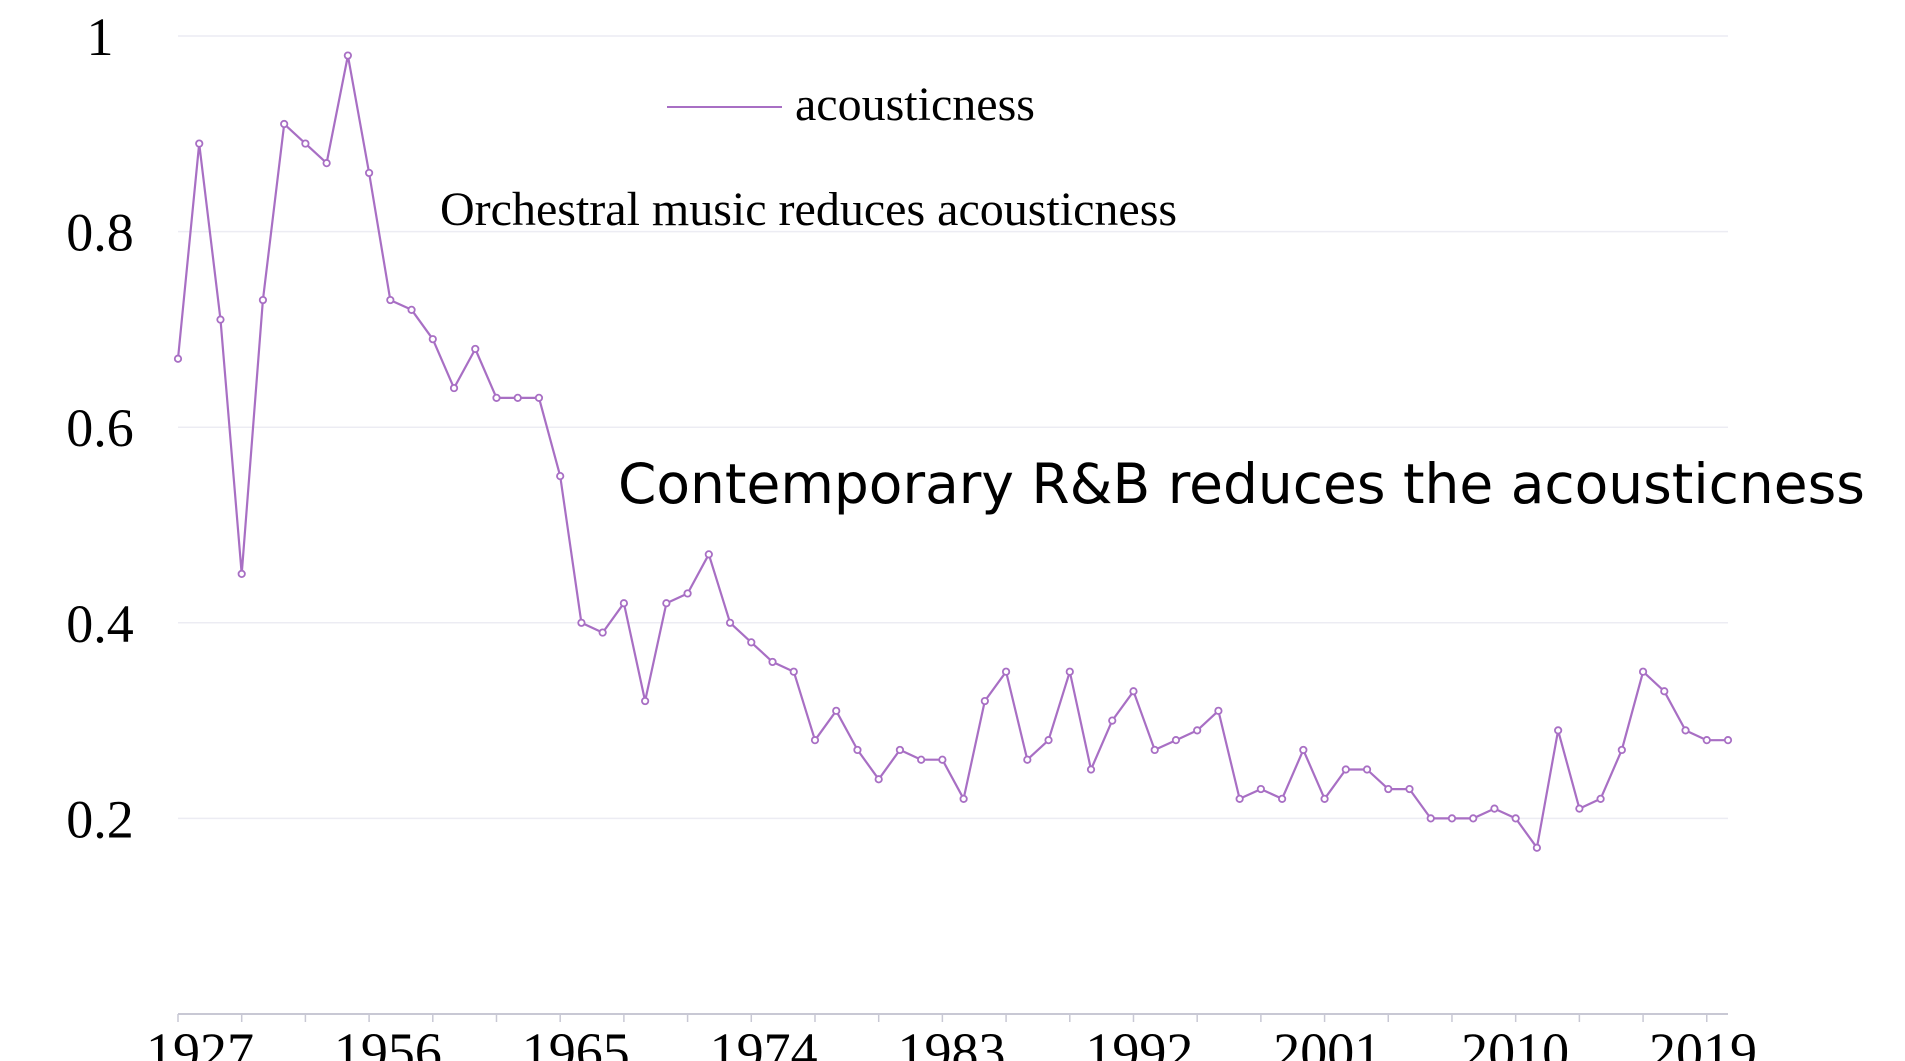  Describe the element at coordinates (200, 1041) in the screenshot. I see `x-tick-label: 1927` at that location.